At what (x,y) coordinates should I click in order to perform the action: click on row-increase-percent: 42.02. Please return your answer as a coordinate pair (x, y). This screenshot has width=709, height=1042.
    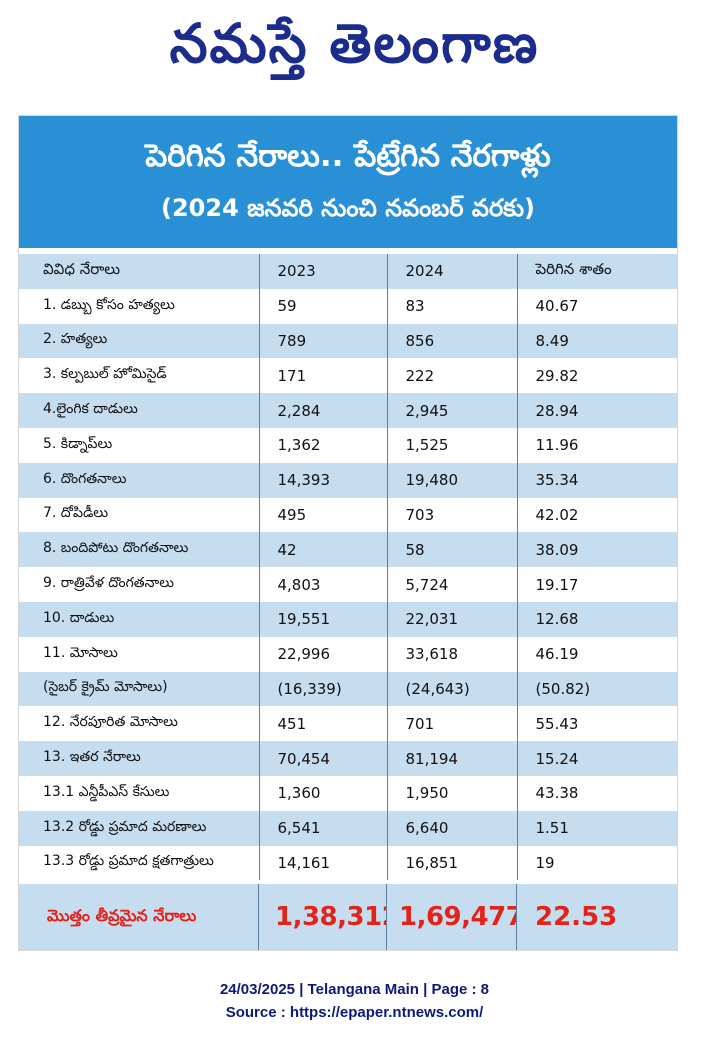
    Looking at the image, I should click on (597, 515).